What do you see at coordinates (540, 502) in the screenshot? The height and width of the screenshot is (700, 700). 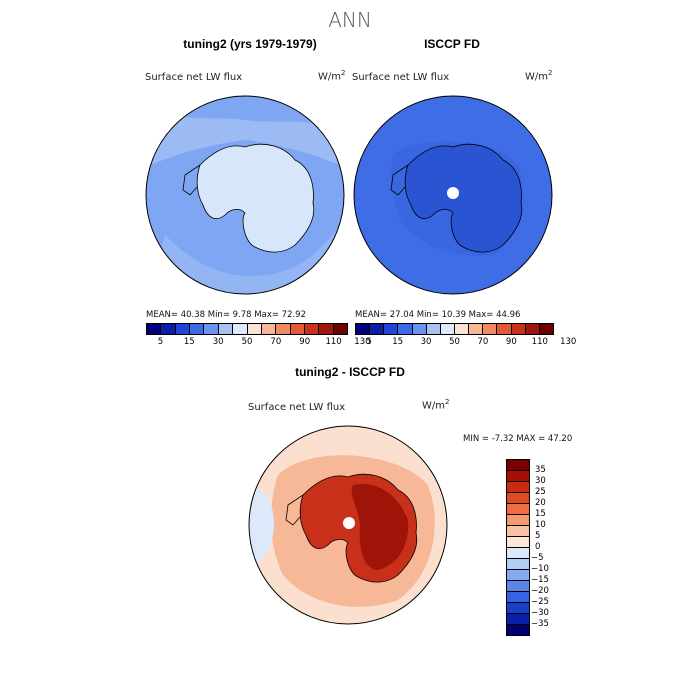 I see `colorbar-tick-label: 20` at bounding box center [540, 502].